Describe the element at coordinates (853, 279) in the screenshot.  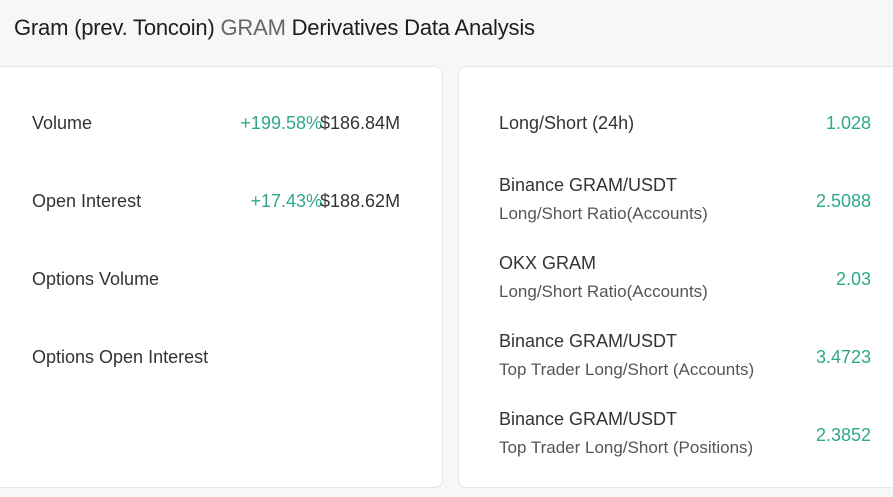
I see `ratio-value: 2.03` at that location.